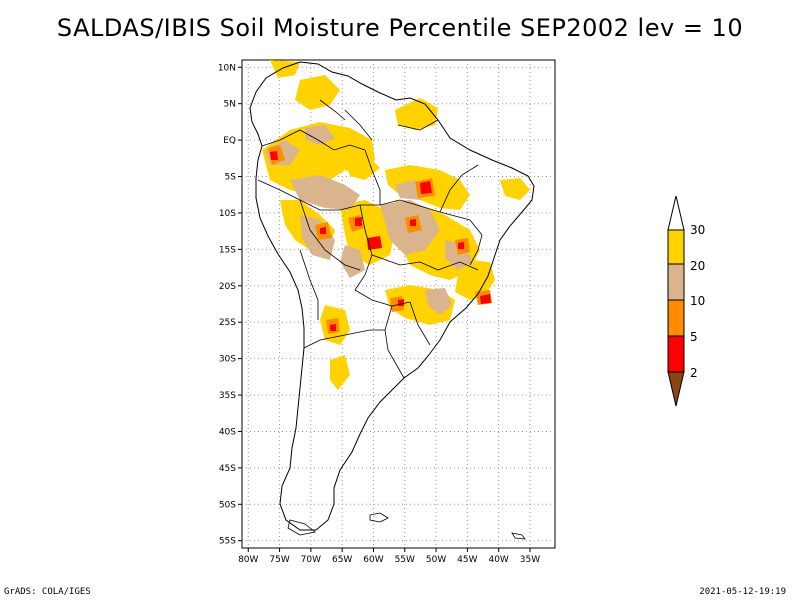 This screenshot has height=600, width=800. I want to click on islands, so click(406, 526).